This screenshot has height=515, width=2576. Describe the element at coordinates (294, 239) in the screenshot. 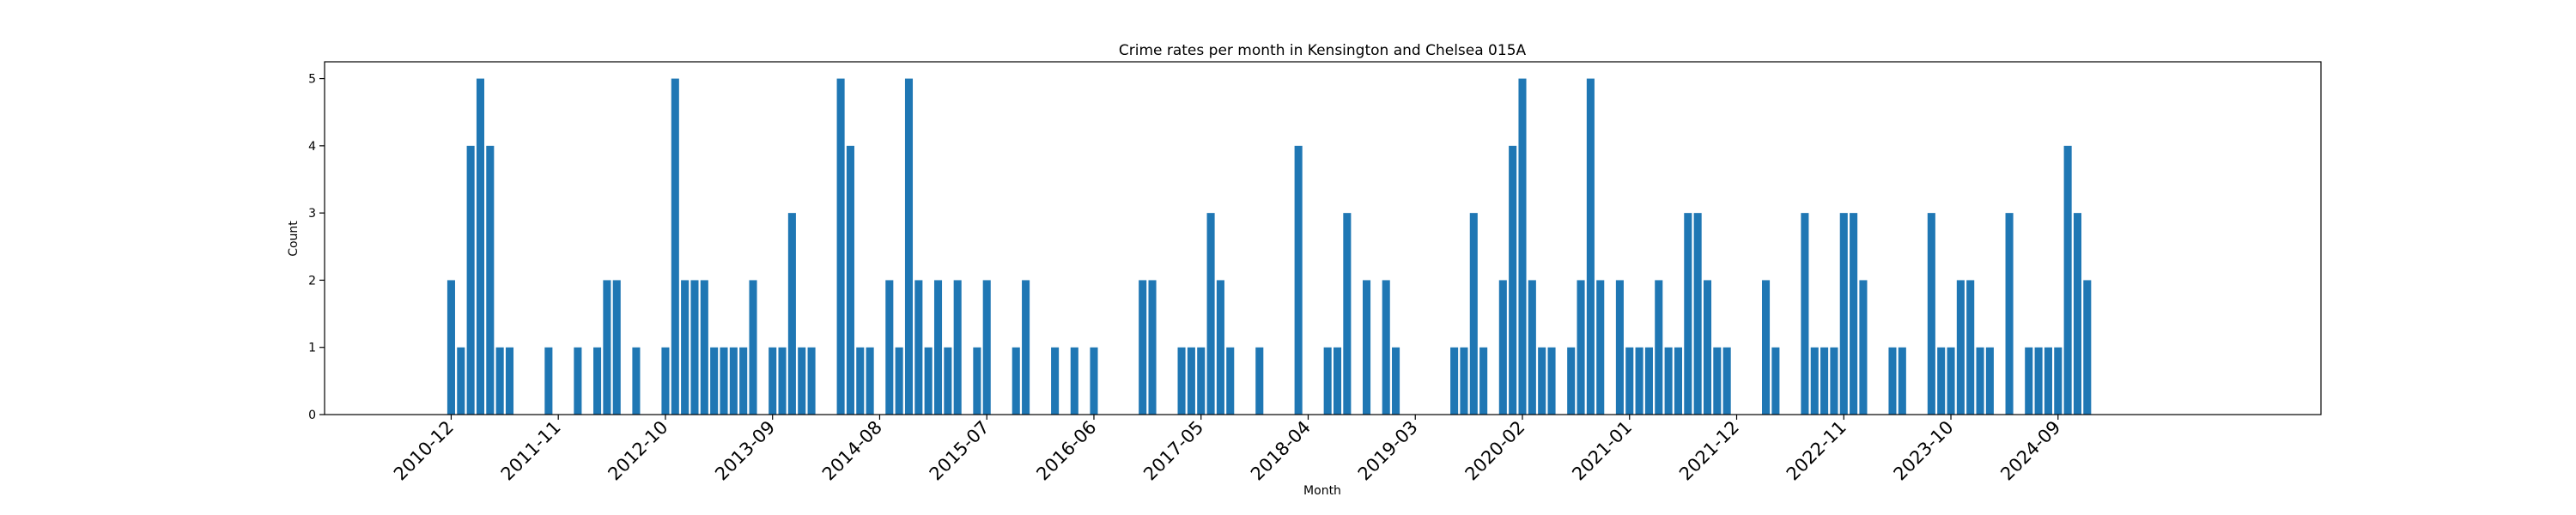

I see `y-axis-label: Count` at that location.